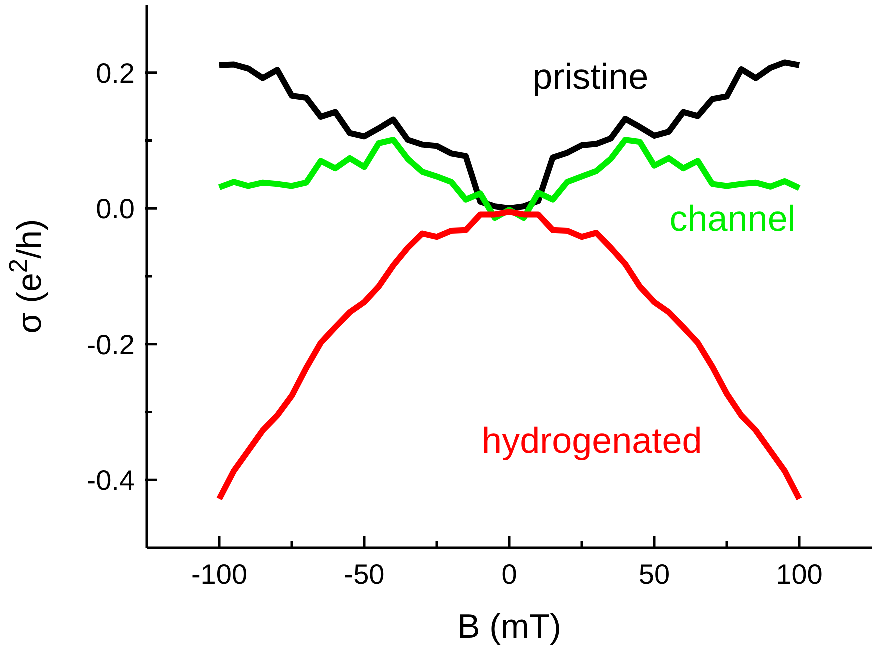  Describe the element at coordinates (510, 627) in the screenshot. I see `x-axis-title: B (mT)` at that location.